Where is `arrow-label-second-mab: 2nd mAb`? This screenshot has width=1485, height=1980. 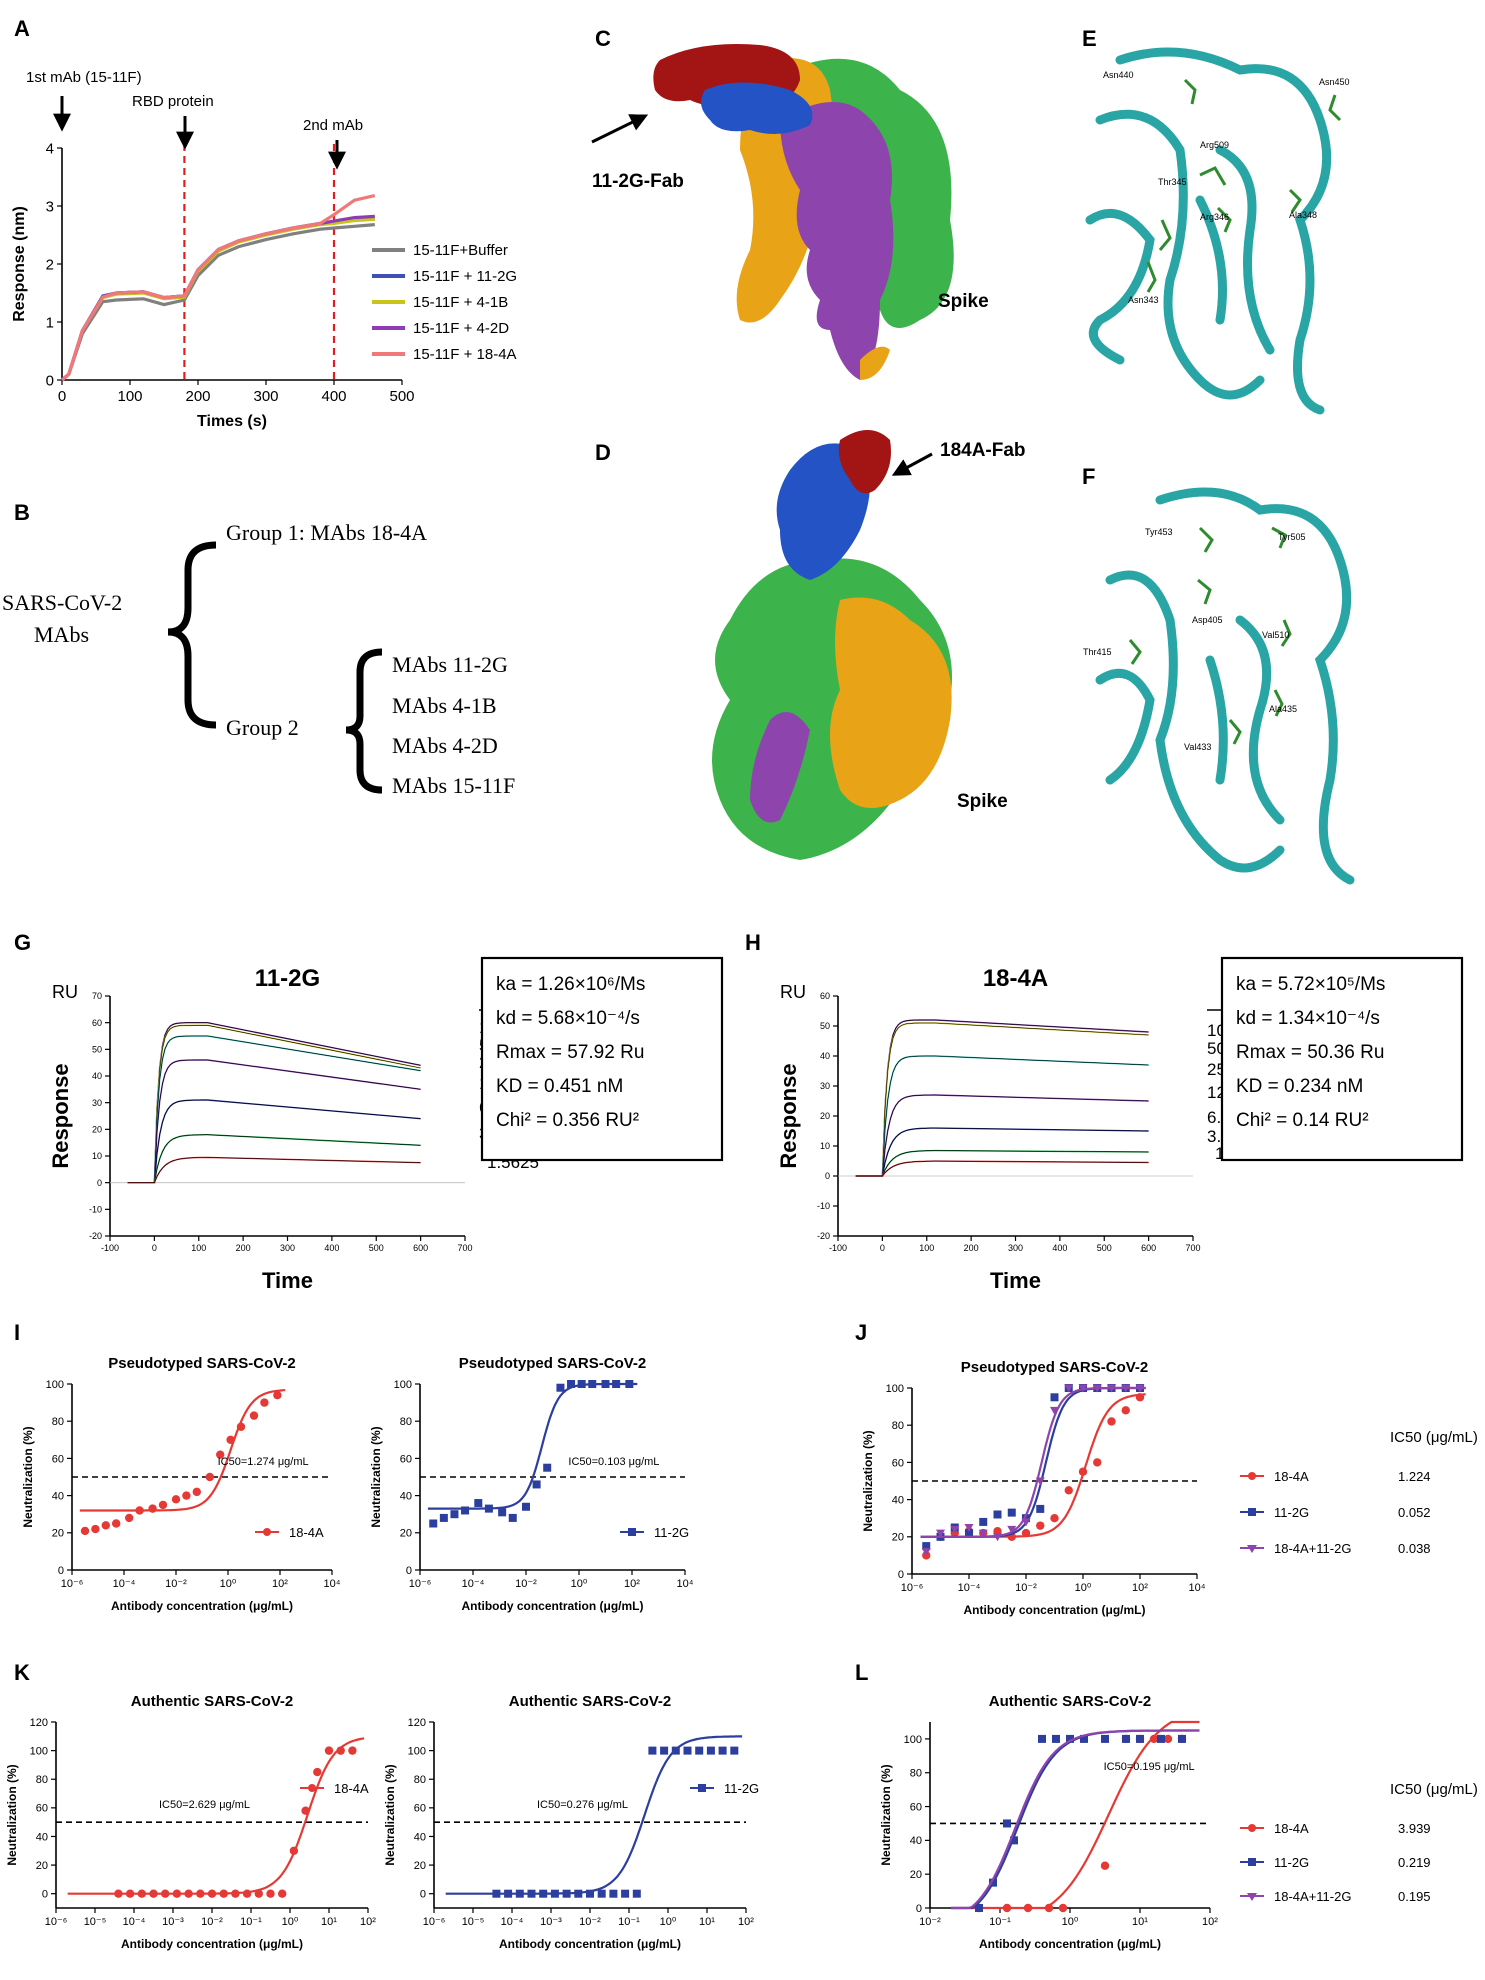 arrow-label-second-mab: 2nd mAb is located at coordinates (333, 125).